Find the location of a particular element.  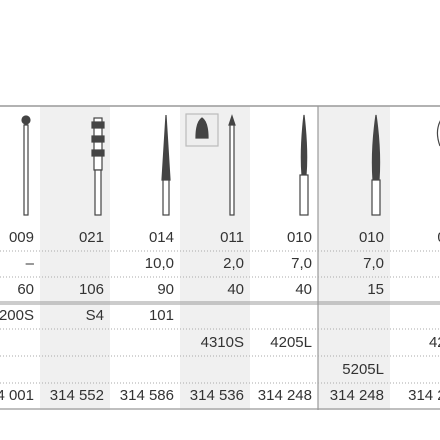

column-shade is located at coordinates (215, 258).